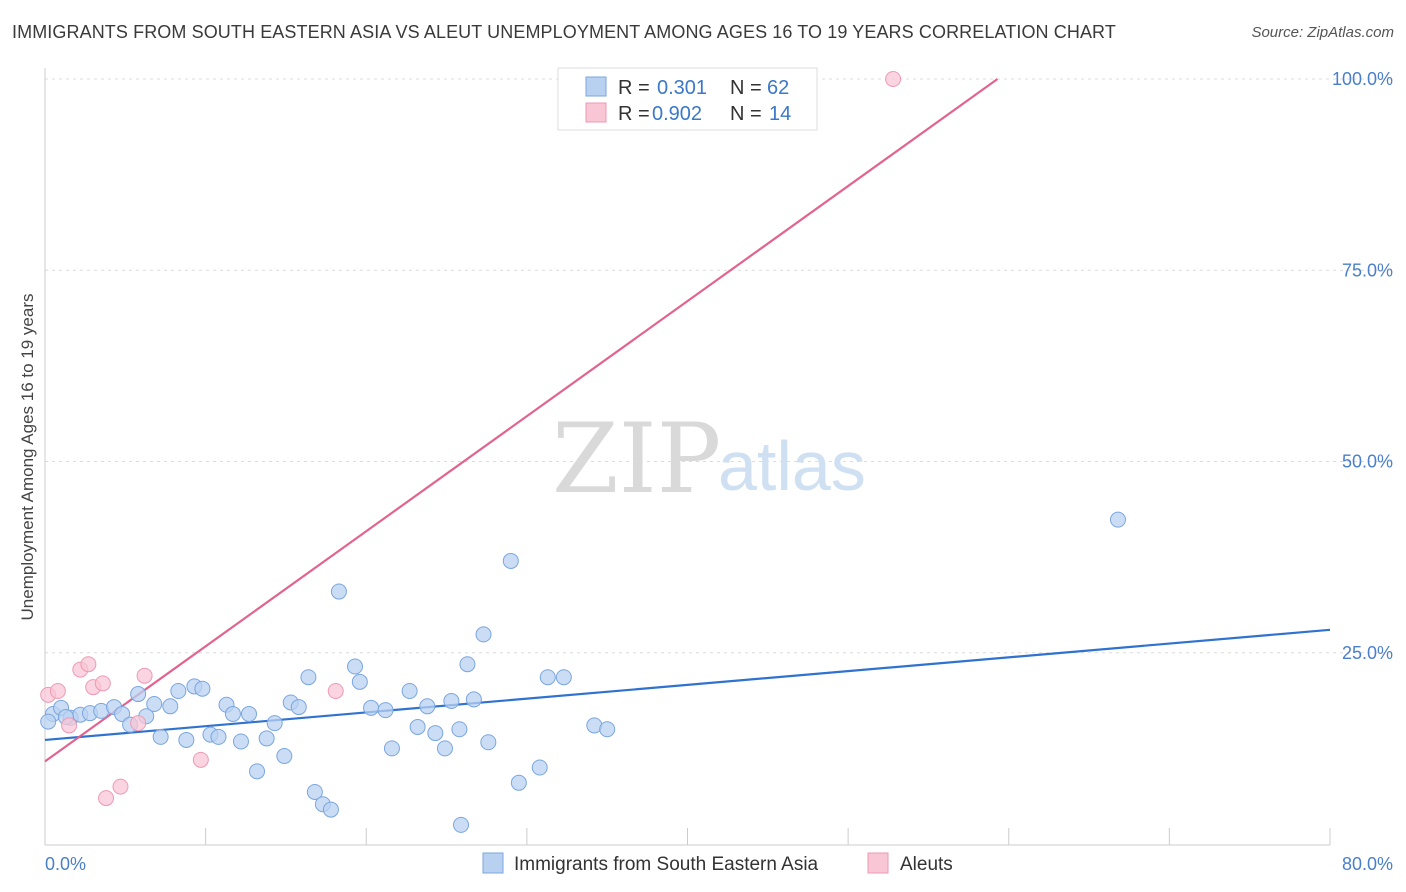 The height and width of the screenshot is (892, 1406). Describe the element at coordinates (1367, 462) in the screenshot. I see `y-tick-label: 50.0%` at that location.